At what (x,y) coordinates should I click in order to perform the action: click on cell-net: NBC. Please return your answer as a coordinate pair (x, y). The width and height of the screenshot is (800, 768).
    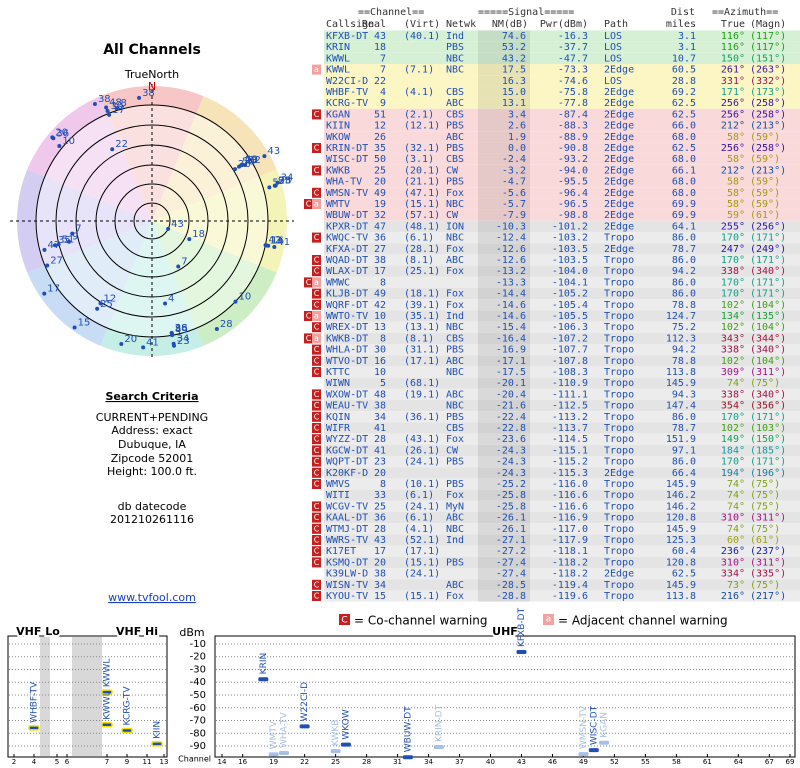
    Looking at the image, I should click on (455, 238).